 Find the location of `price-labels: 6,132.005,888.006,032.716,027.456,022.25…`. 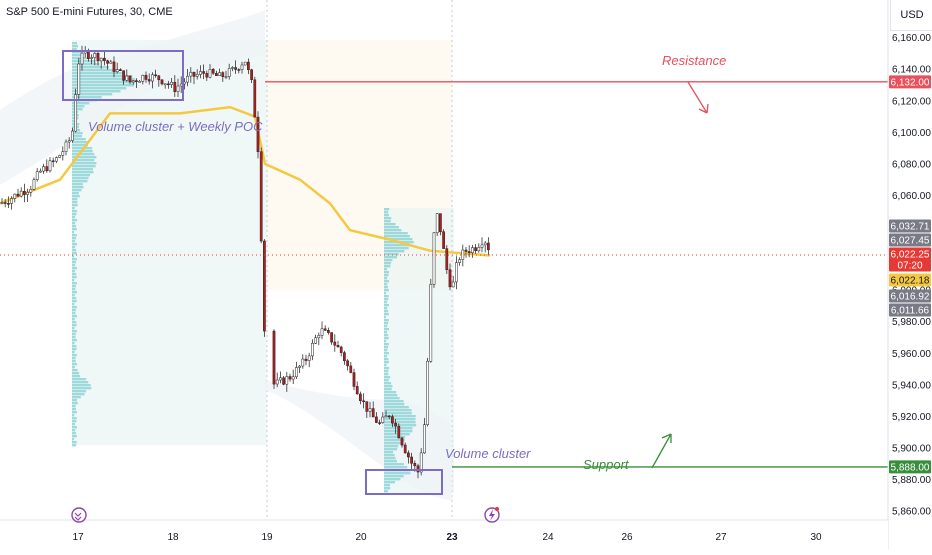

price-labels: 6,132.005,888.006,032.716,027.456,022.25… is located at coordinates (910, 274).